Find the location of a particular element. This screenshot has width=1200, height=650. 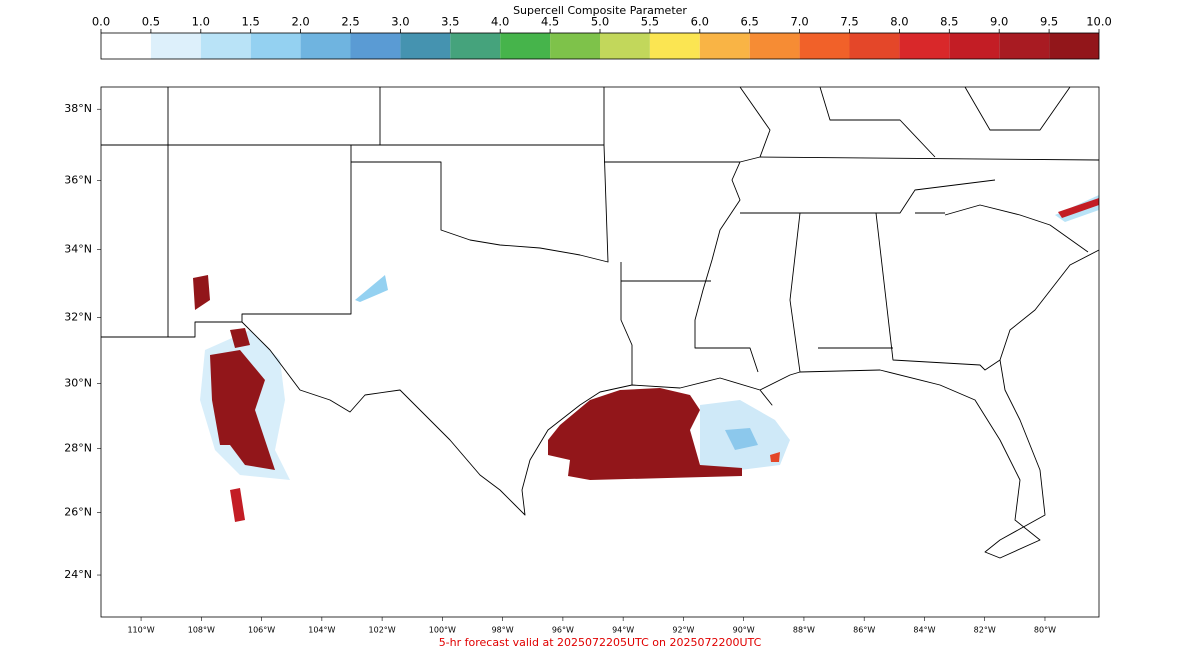

colorbar-tick-label: 8.5 is located at coordinates (949, 22).